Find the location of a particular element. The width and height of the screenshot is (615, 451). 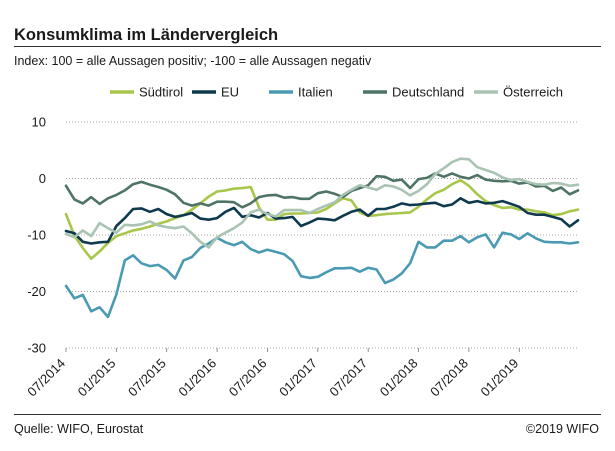

y-tick-label: -20 is located at coordinates (36, 291).